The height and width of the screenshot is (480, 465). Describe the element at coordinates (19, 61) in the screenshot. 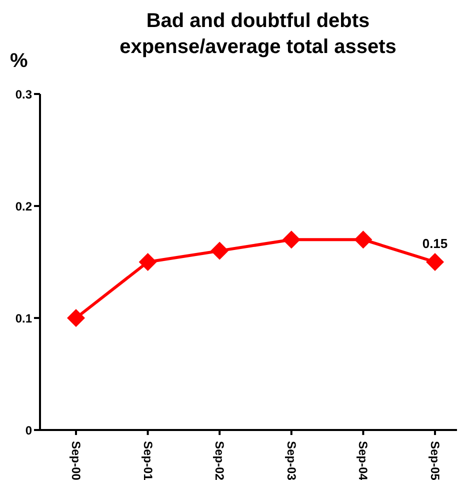

I see `y-axis-title: %` at that location.